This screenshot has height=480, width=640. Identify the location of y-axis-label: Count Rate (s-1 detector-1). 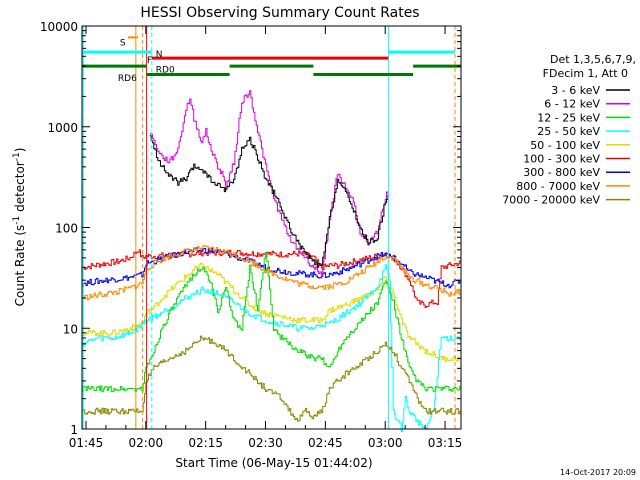
(19, 227).